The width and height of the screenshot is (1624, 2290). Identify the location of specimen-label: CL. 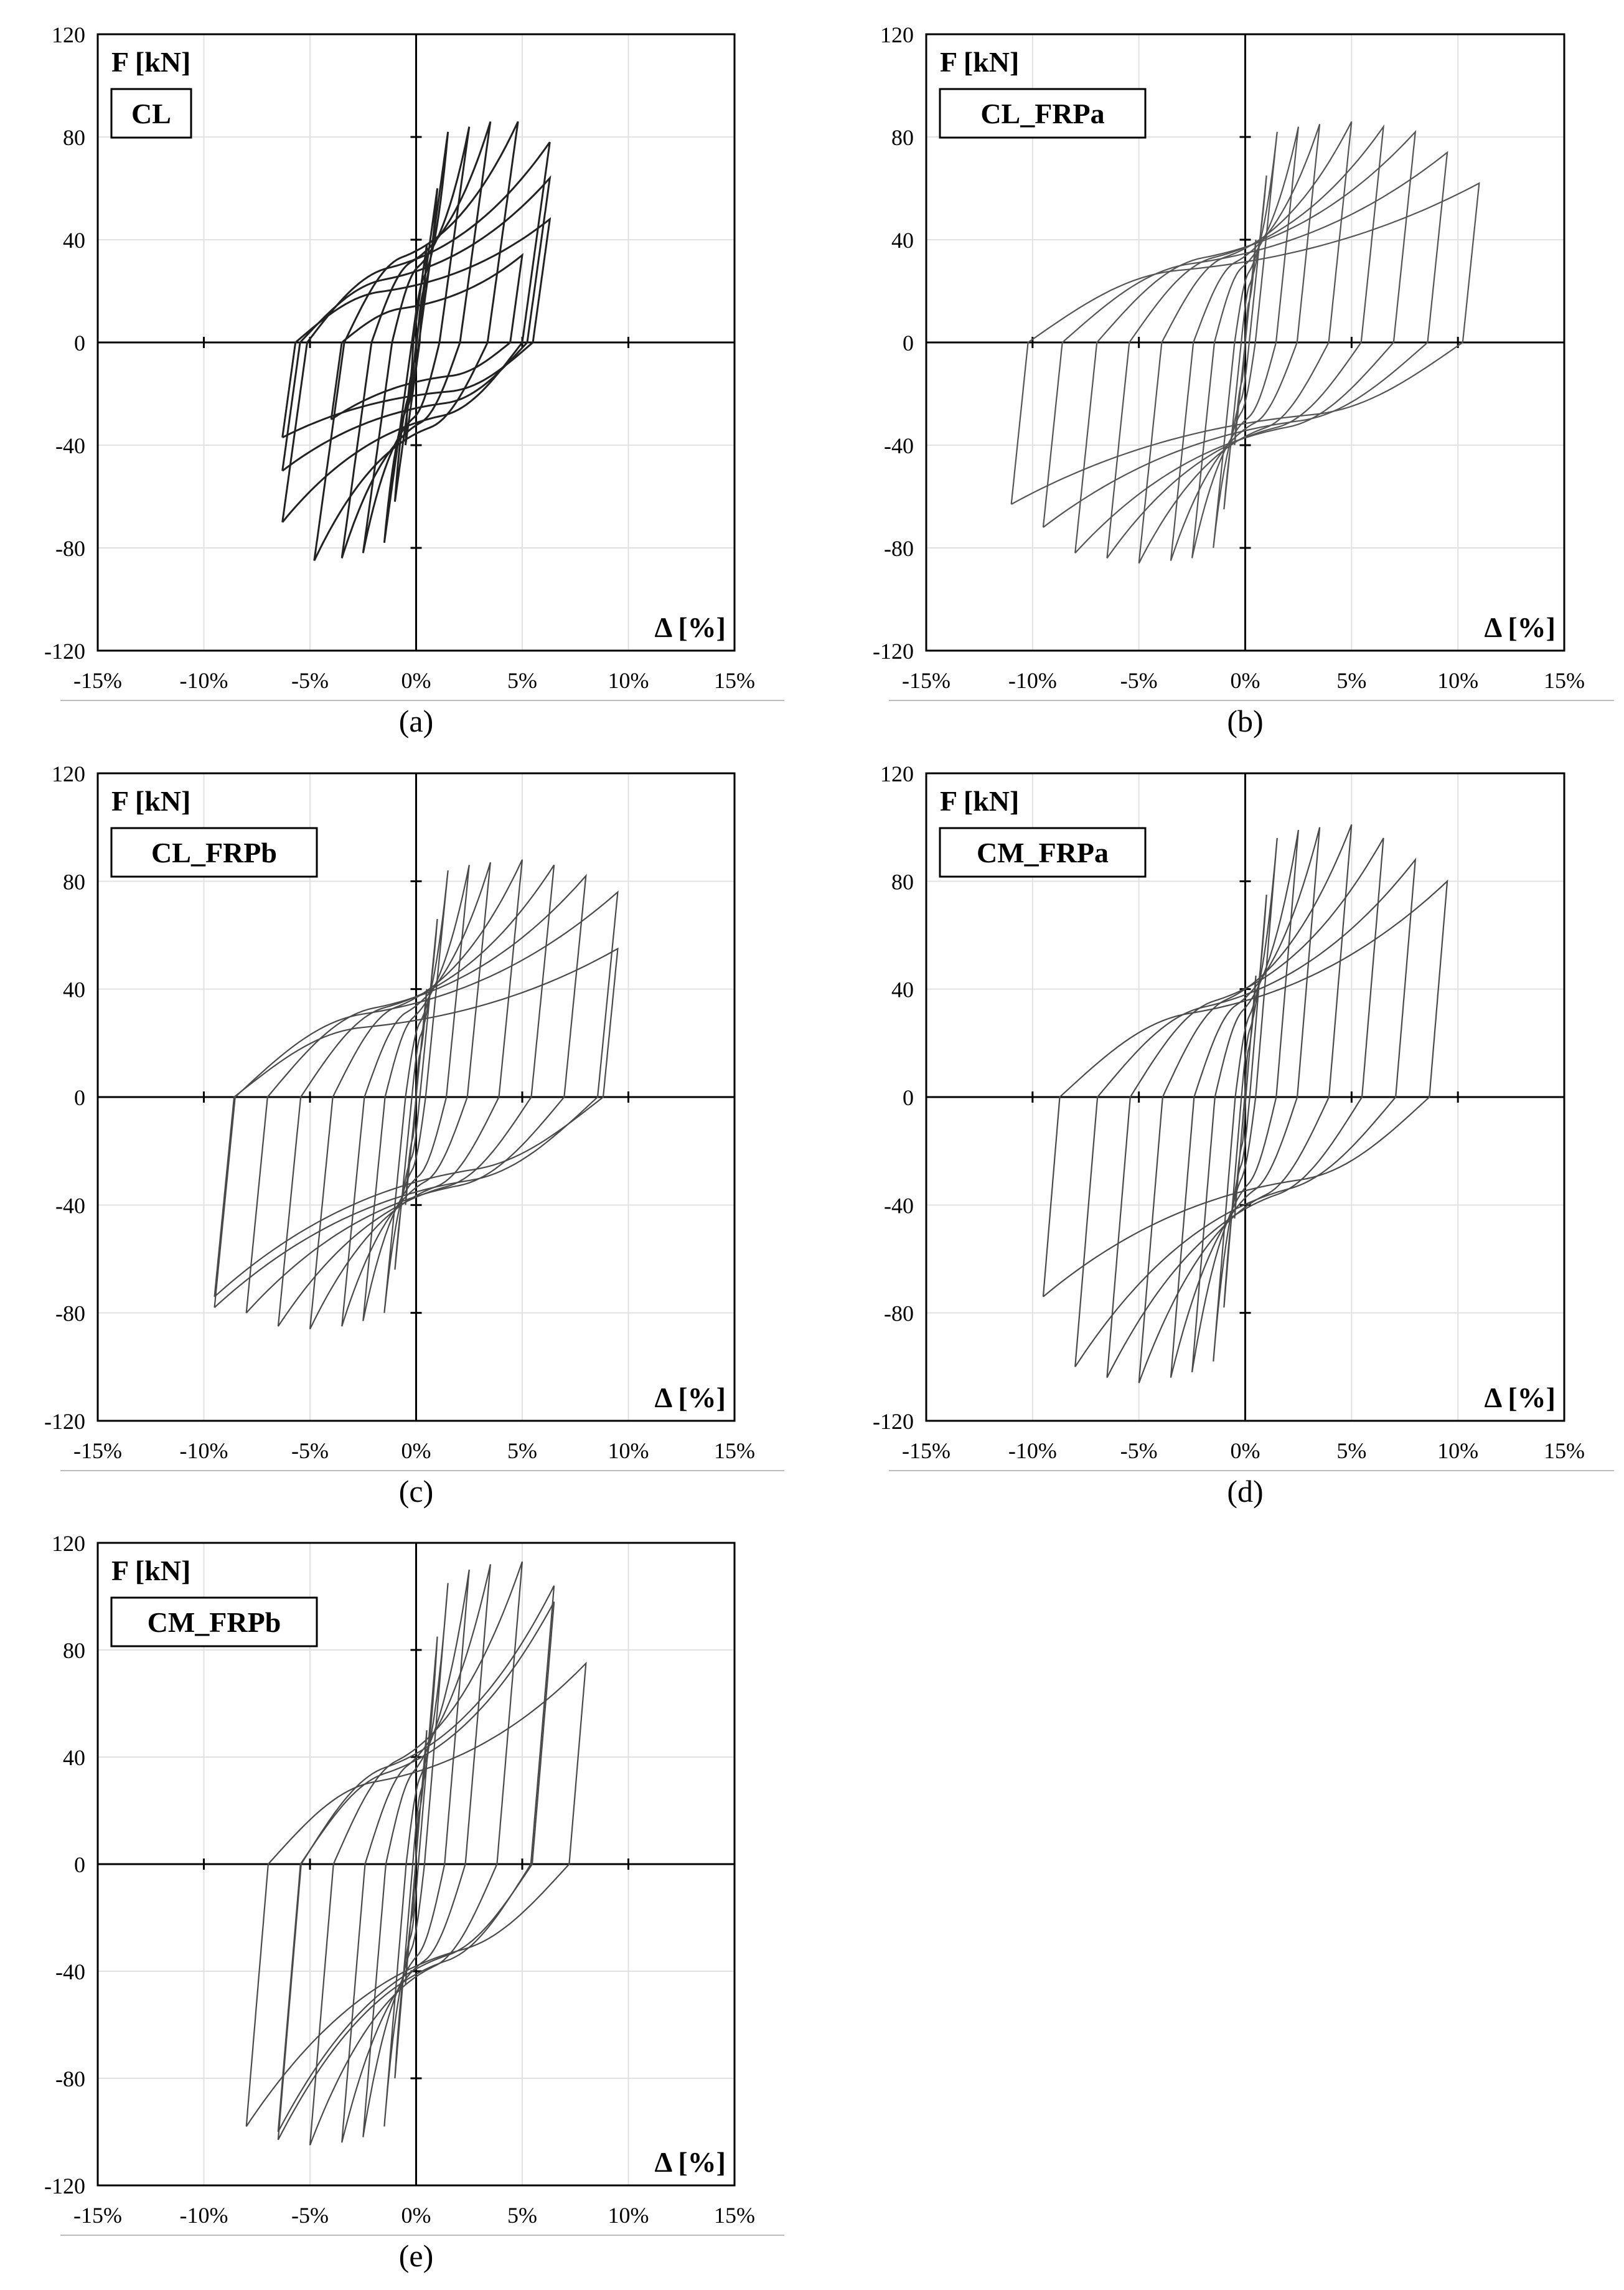
(151, 114).